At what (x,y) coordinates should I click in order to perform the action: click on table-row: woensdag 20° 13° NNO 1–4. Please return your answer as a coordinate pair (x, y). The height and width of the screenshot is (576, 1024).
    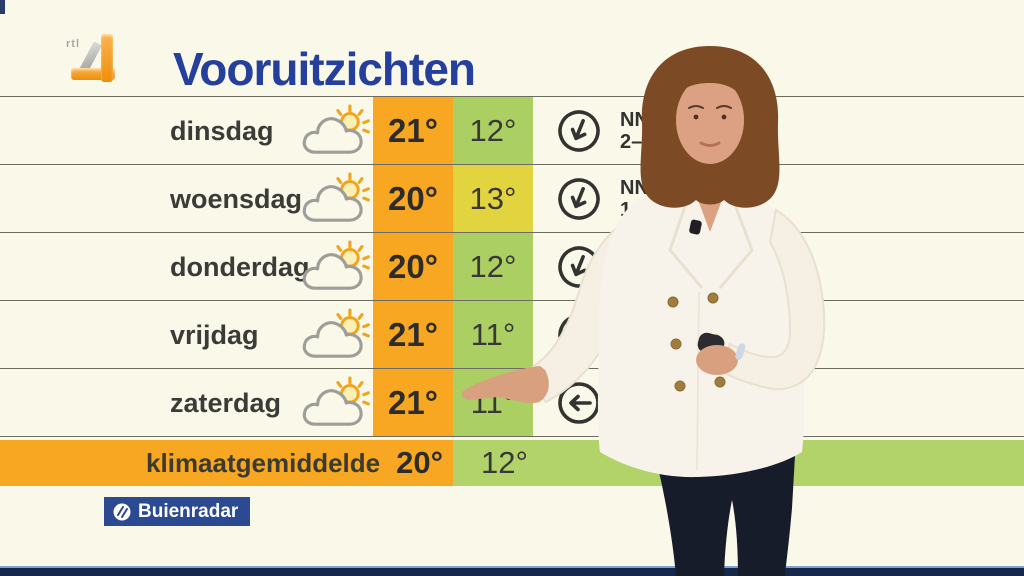
    Looking at the image, I should click on (512, 198).